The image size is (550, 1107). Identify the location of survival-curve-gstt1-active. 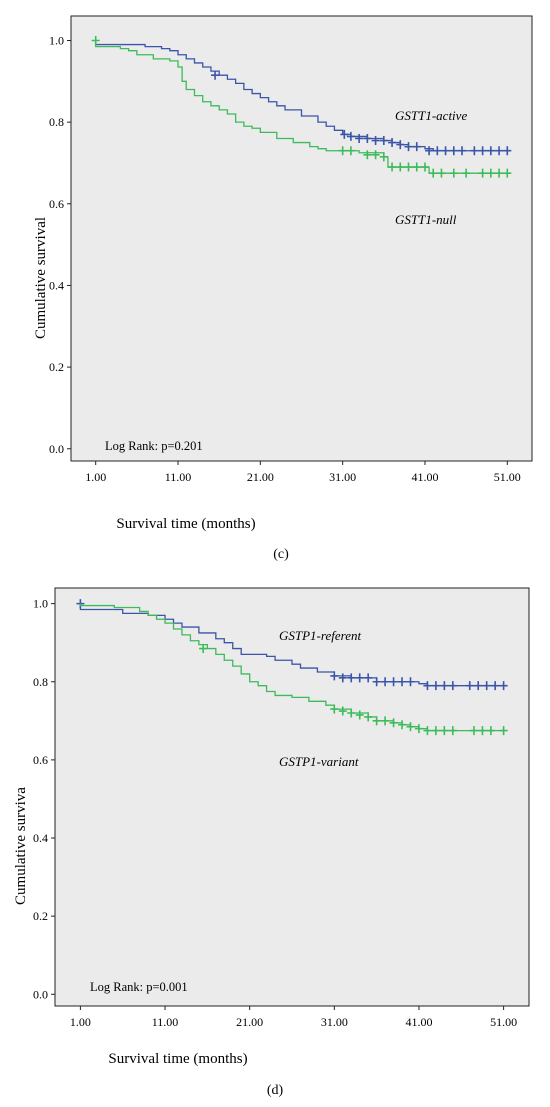
(301, 96).